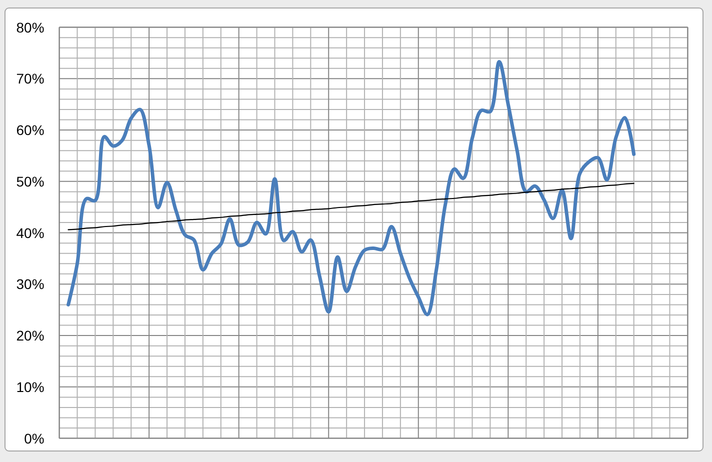 This screenshot has height=462, width=712. What do you see at coordinates (30, 78) in the screenshot?
I see `y-tick-label: 70%` at bounding box center [30, 78].